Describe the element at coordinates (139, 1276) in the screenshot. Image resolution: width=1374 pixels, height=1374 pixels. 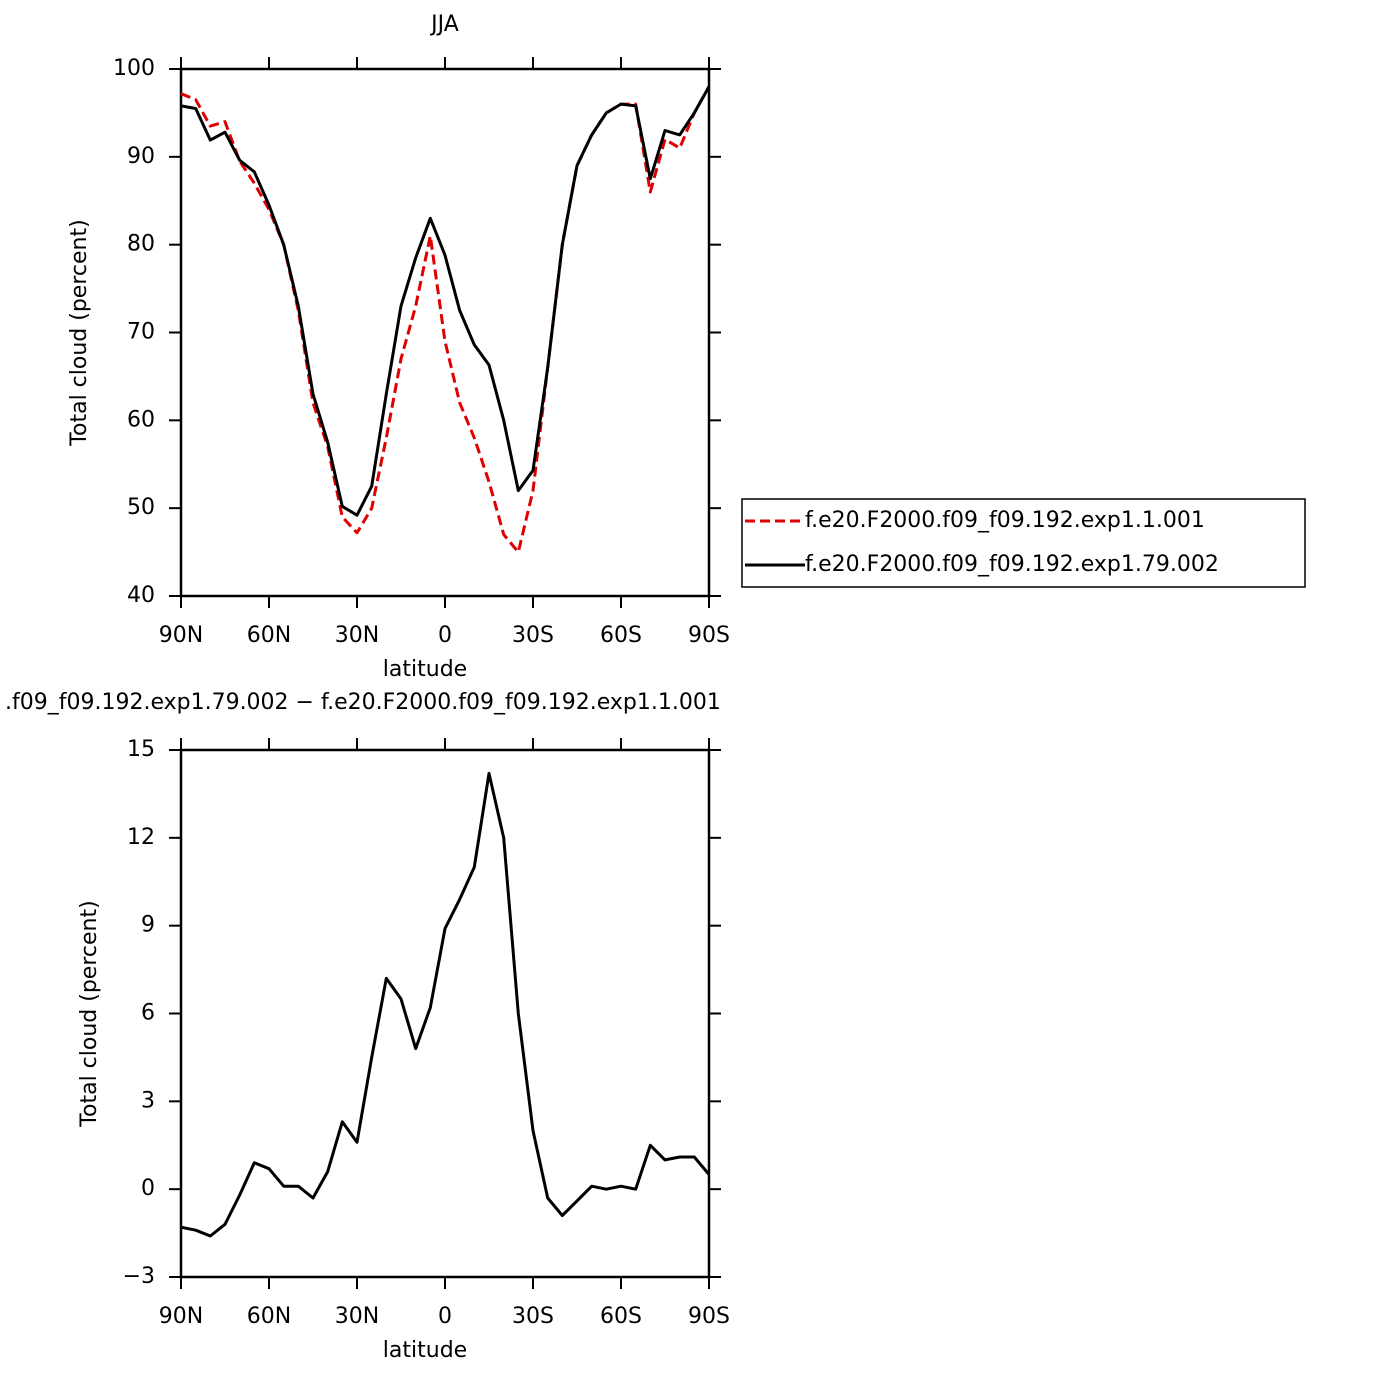
I see `y-tick-label: −3` at that location.